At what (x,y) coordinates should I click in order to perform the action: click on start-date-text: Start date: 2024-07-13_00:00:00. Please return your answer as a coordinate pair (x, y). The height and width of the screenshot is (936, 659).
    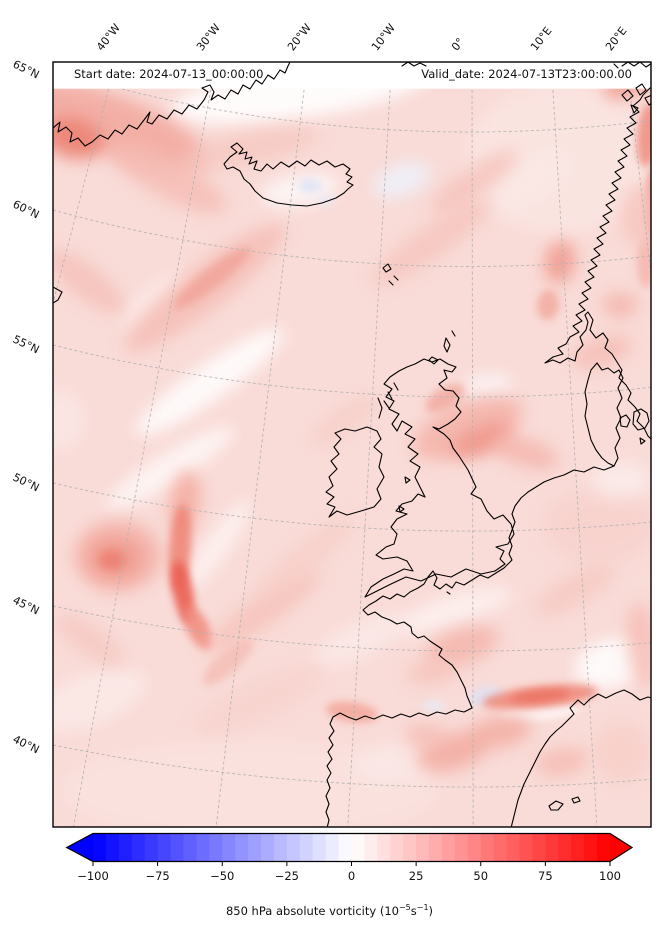
    Looking at the image, I should click on (169, 74).